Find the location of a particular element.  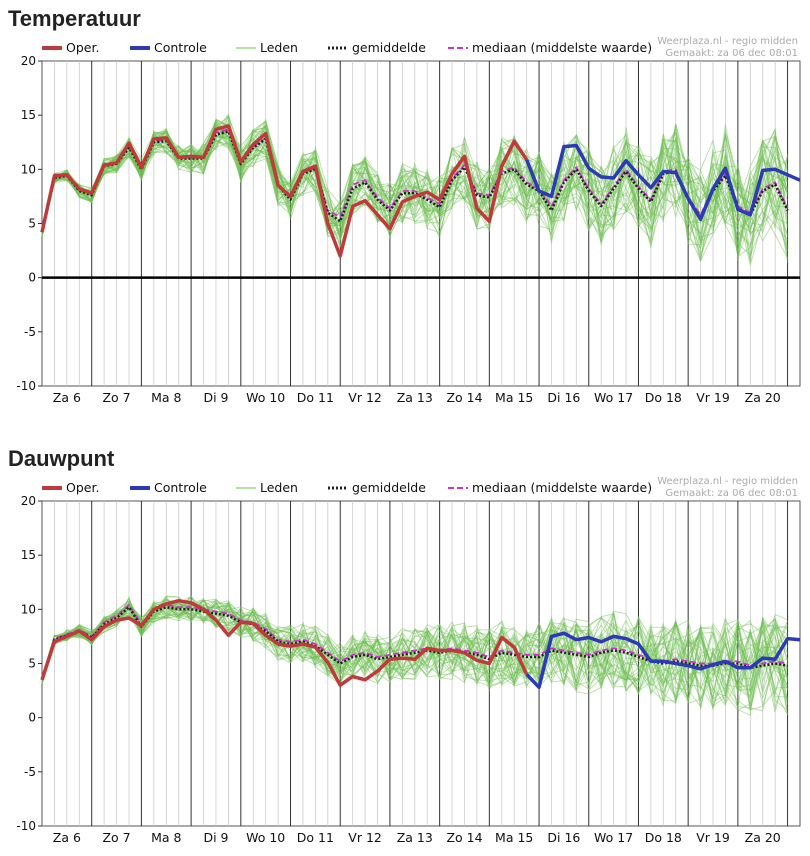

temperature-title: Temperatuur is located at coordinates (74, 18).